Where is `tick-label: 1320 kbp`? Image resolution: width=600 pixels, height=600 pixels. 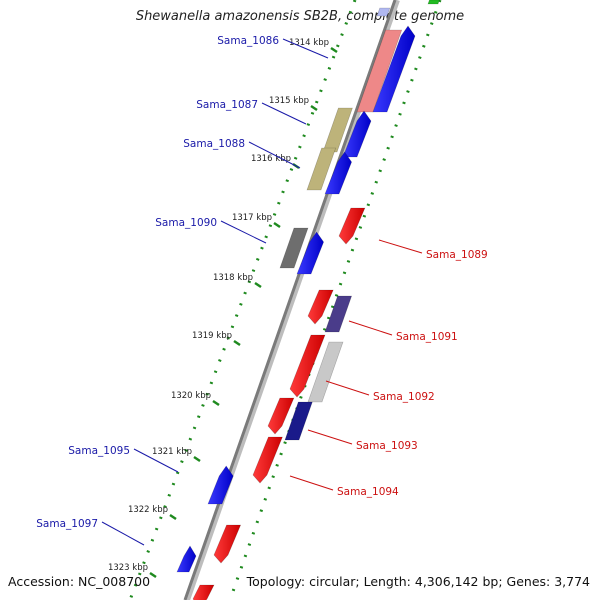
tick-label: 1320 kbp is located at coordinates (191, 396).